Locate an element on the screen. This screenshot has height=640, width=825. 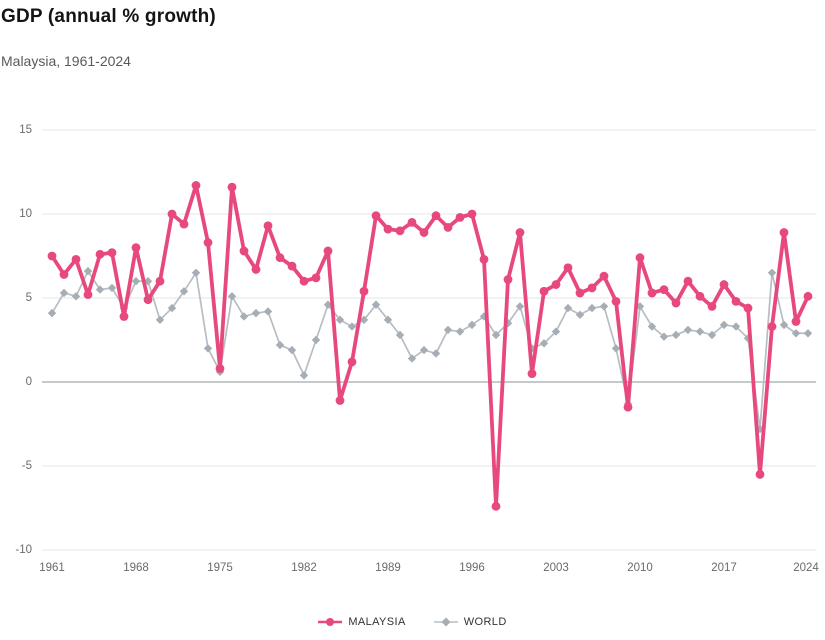
data-point-malaysia-2009 is located at coordinates (628, 407).